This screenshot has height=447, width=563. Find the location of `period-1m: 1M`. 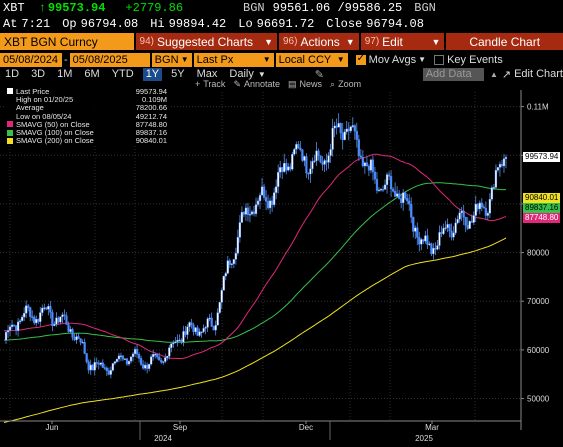

period-1m: 1M is located at coordinates (65, 74).